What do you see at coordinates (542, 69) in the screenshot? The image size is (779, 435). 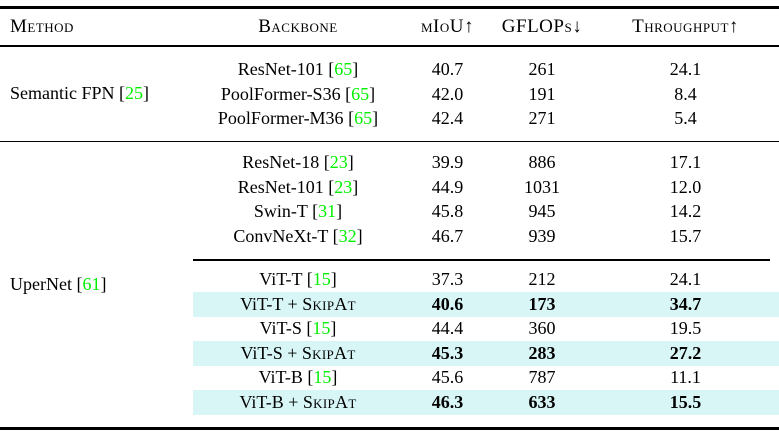 I see `gflops-value-cell: 261` at bounding box center [542, 69].